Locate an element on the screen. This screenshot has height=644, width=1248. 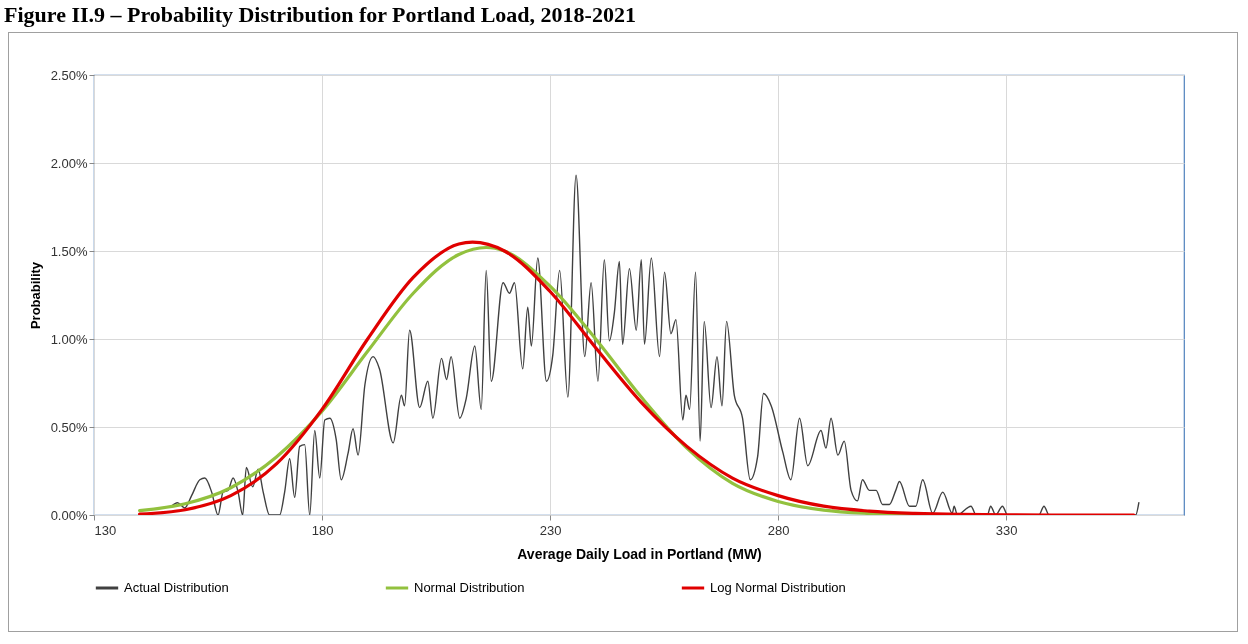
x-tick-label: 230 is located at coordinates (550, 530).